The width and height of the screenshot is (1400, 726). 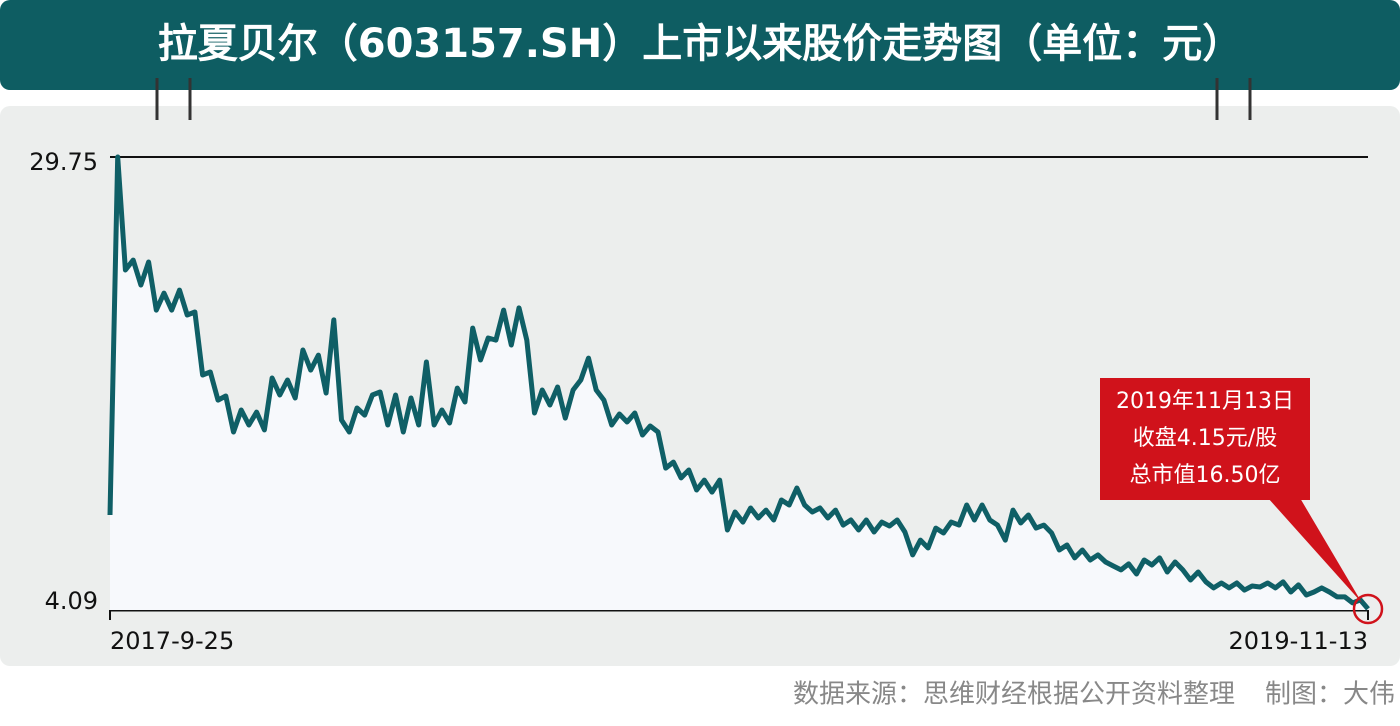 I want to click on hangers, so click(x=703, y=99).